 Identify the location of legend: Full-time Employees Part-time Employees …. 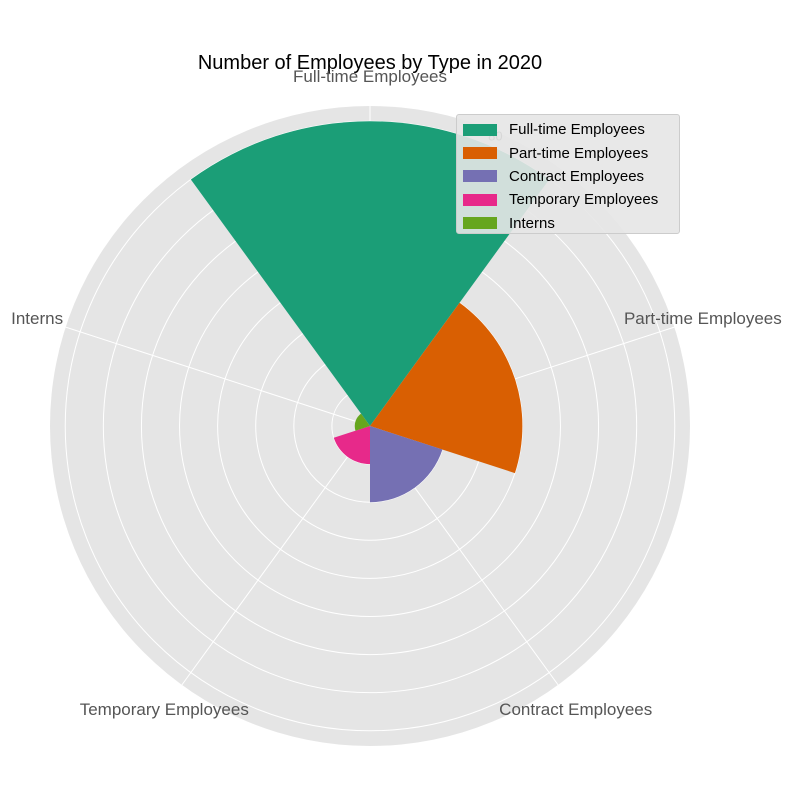
(568, 174).